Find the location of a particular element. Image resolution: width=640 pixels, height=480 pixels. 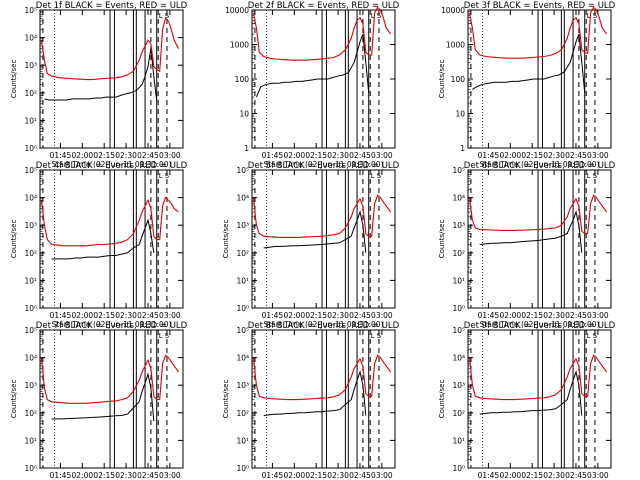

y-tick-label: 10¹ is located at coordinates (30, 440).